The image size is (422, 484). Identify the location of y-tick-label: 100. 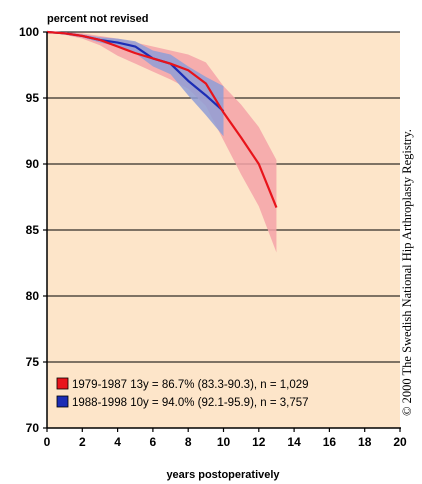
(29, 32).